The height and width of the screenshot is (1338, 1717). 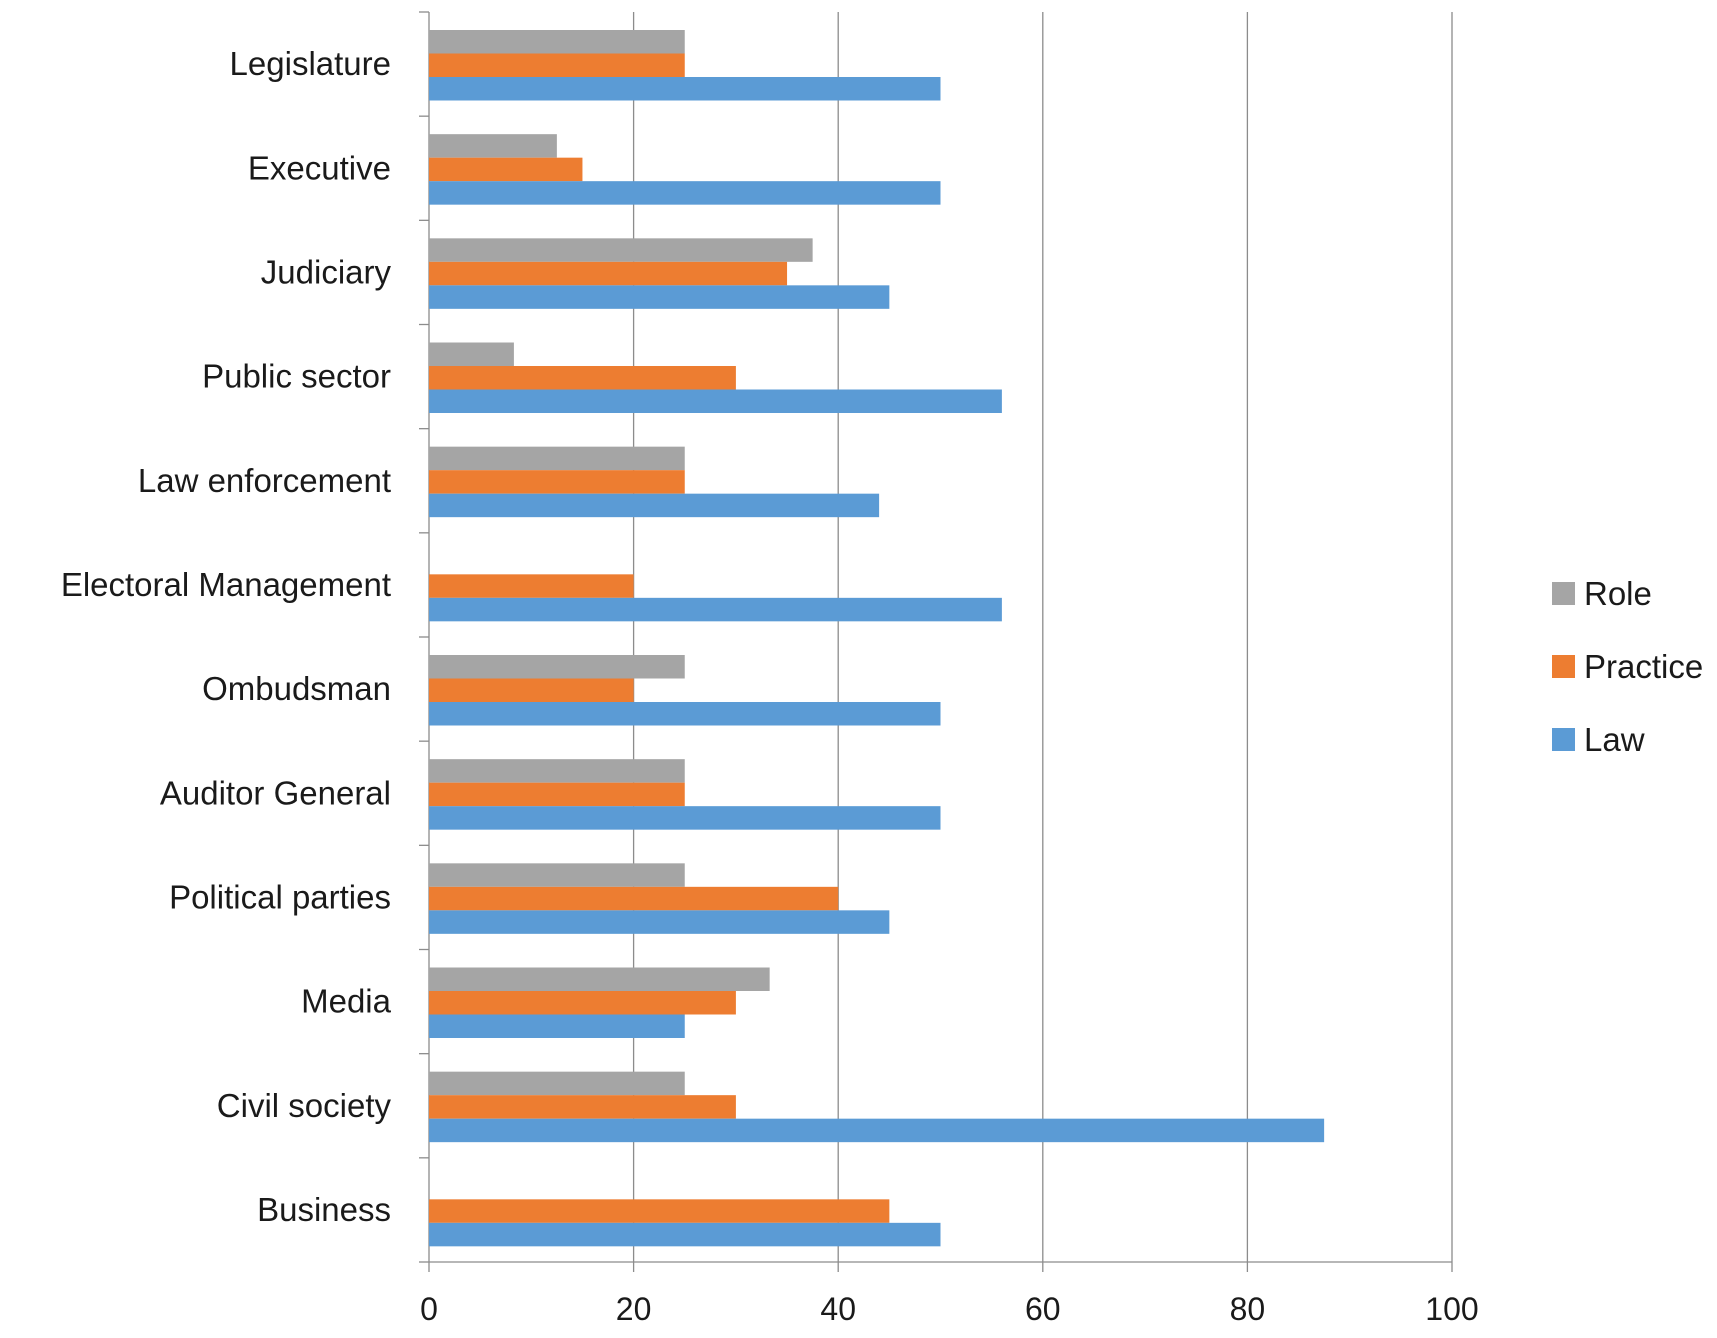 What do you see at coordinates (304, 1105) in the screenshot?
I see `y-category-label: Civil society` at bounding box center [304, 1105].